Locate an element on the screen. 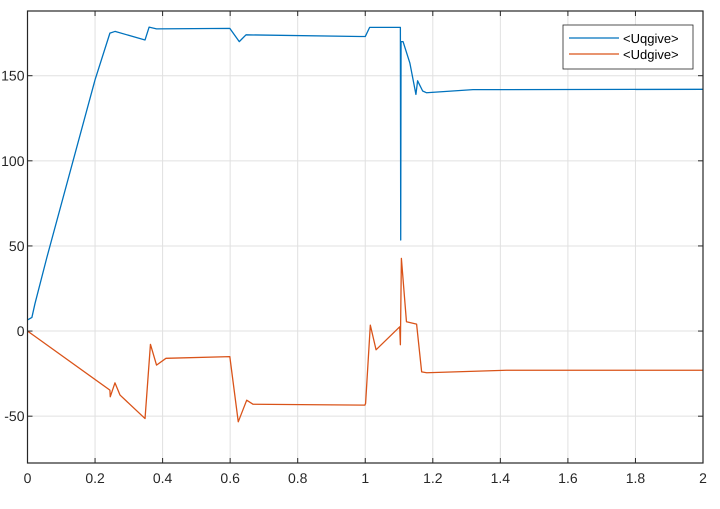 This screenshot has height=509, width=720. y-tick-label: 150 is located at coordinates (13, 76).